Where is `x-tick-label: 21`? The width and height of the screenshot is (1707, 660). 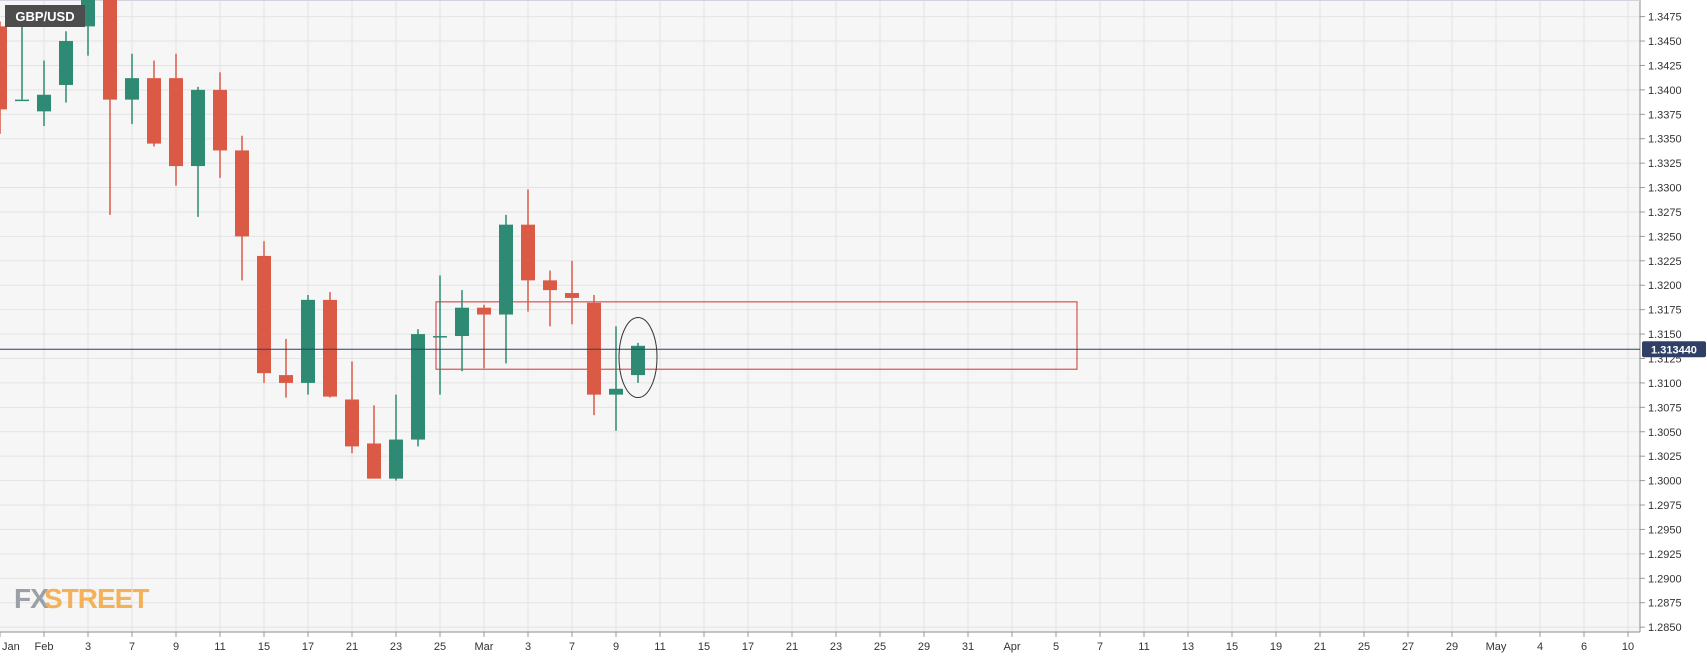 x-tick-label: 21 is located at coordinates (1320, 647).